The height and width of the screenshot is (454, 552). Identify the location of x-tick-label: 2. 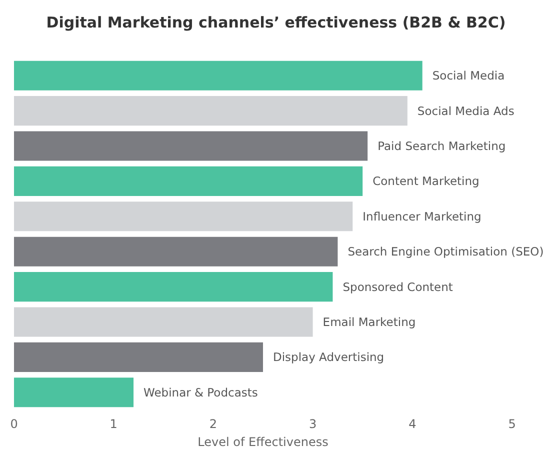
(213, 424).